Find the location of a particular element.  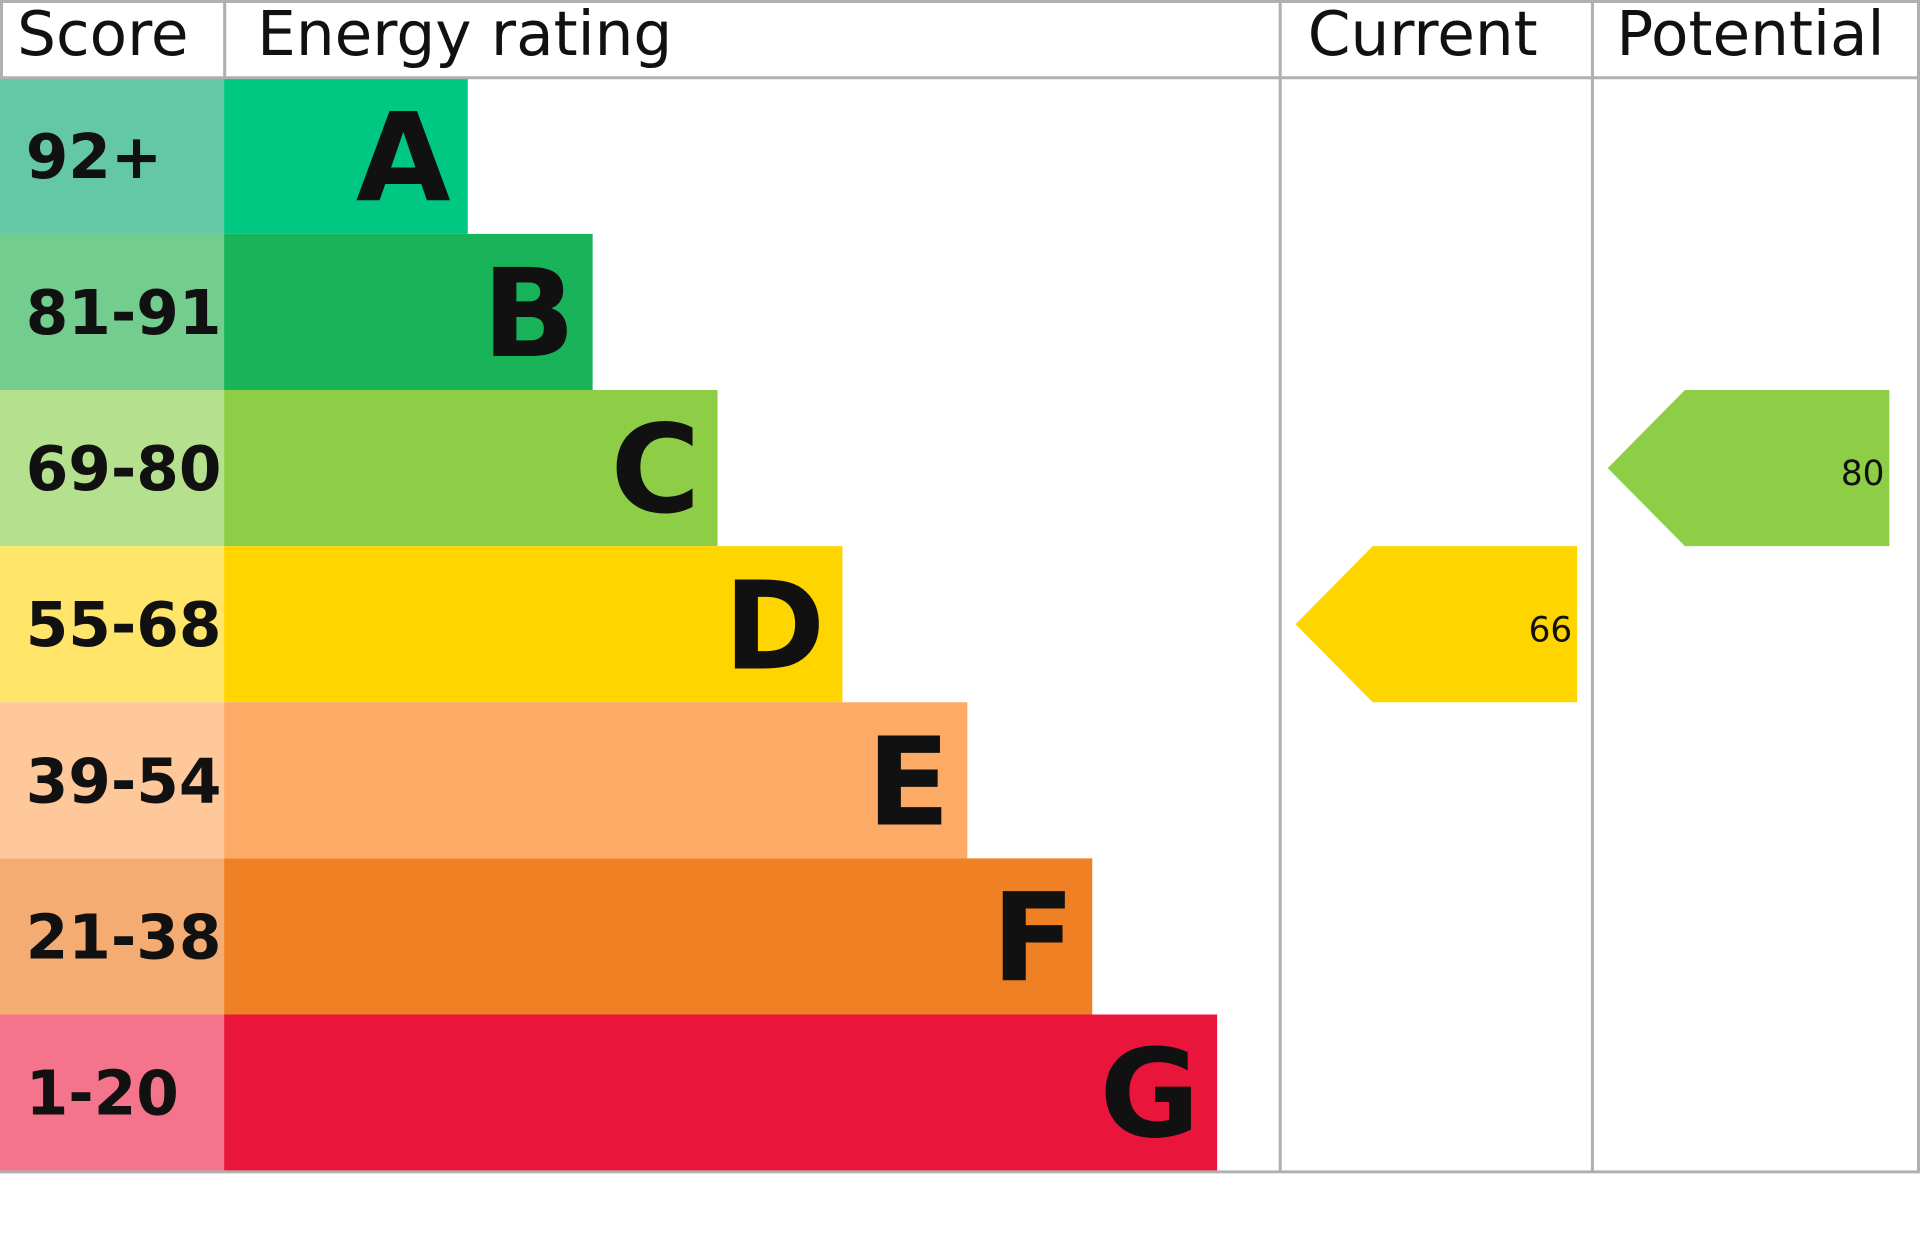

band-bar-b is located at coordinates (408, 312).